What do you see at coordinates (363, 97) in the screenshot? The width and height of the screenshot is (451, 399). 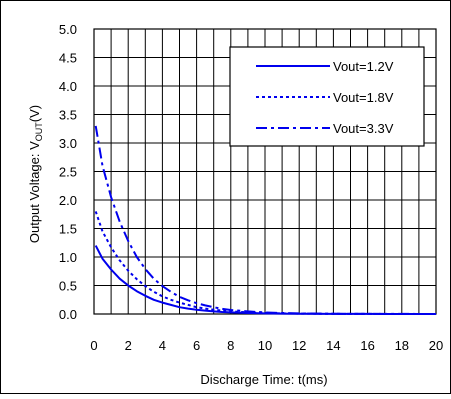 I see `legend-label: Vout=1.8V` at bounding box center [363, 97].